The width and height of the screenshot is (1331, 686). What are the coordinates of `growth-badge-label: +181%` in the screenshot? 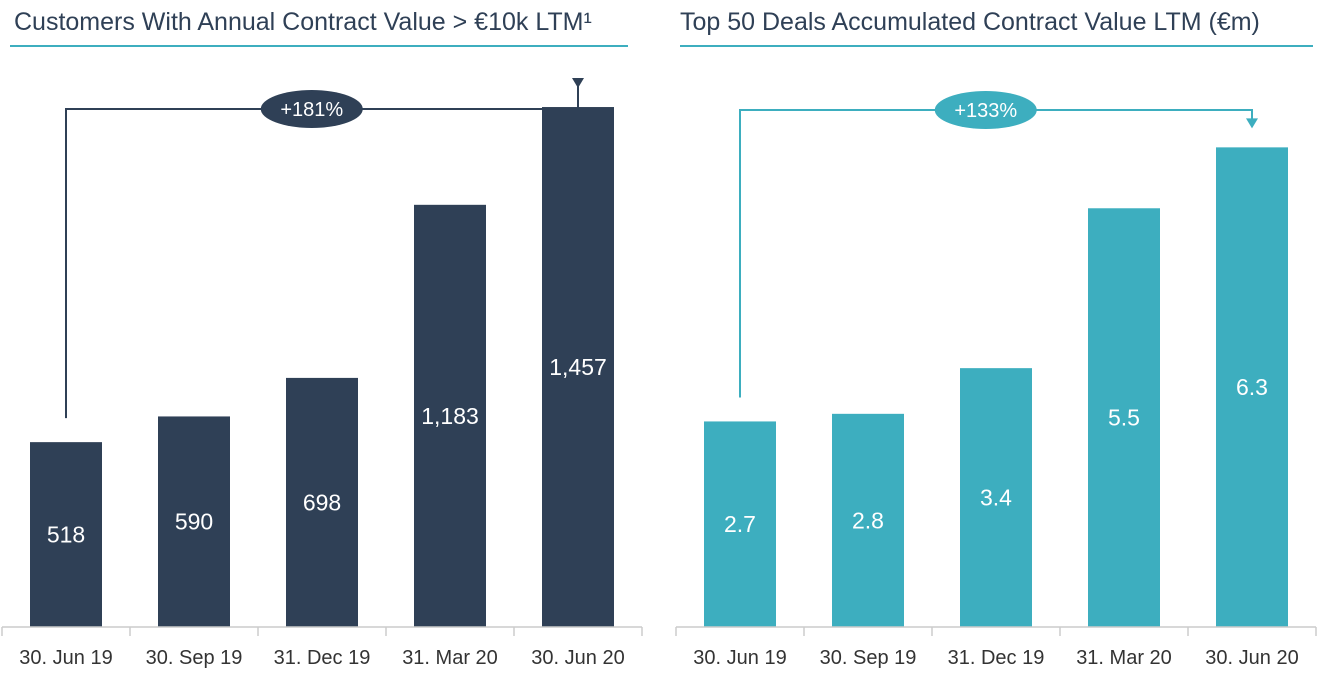 It's located at (311, 110).